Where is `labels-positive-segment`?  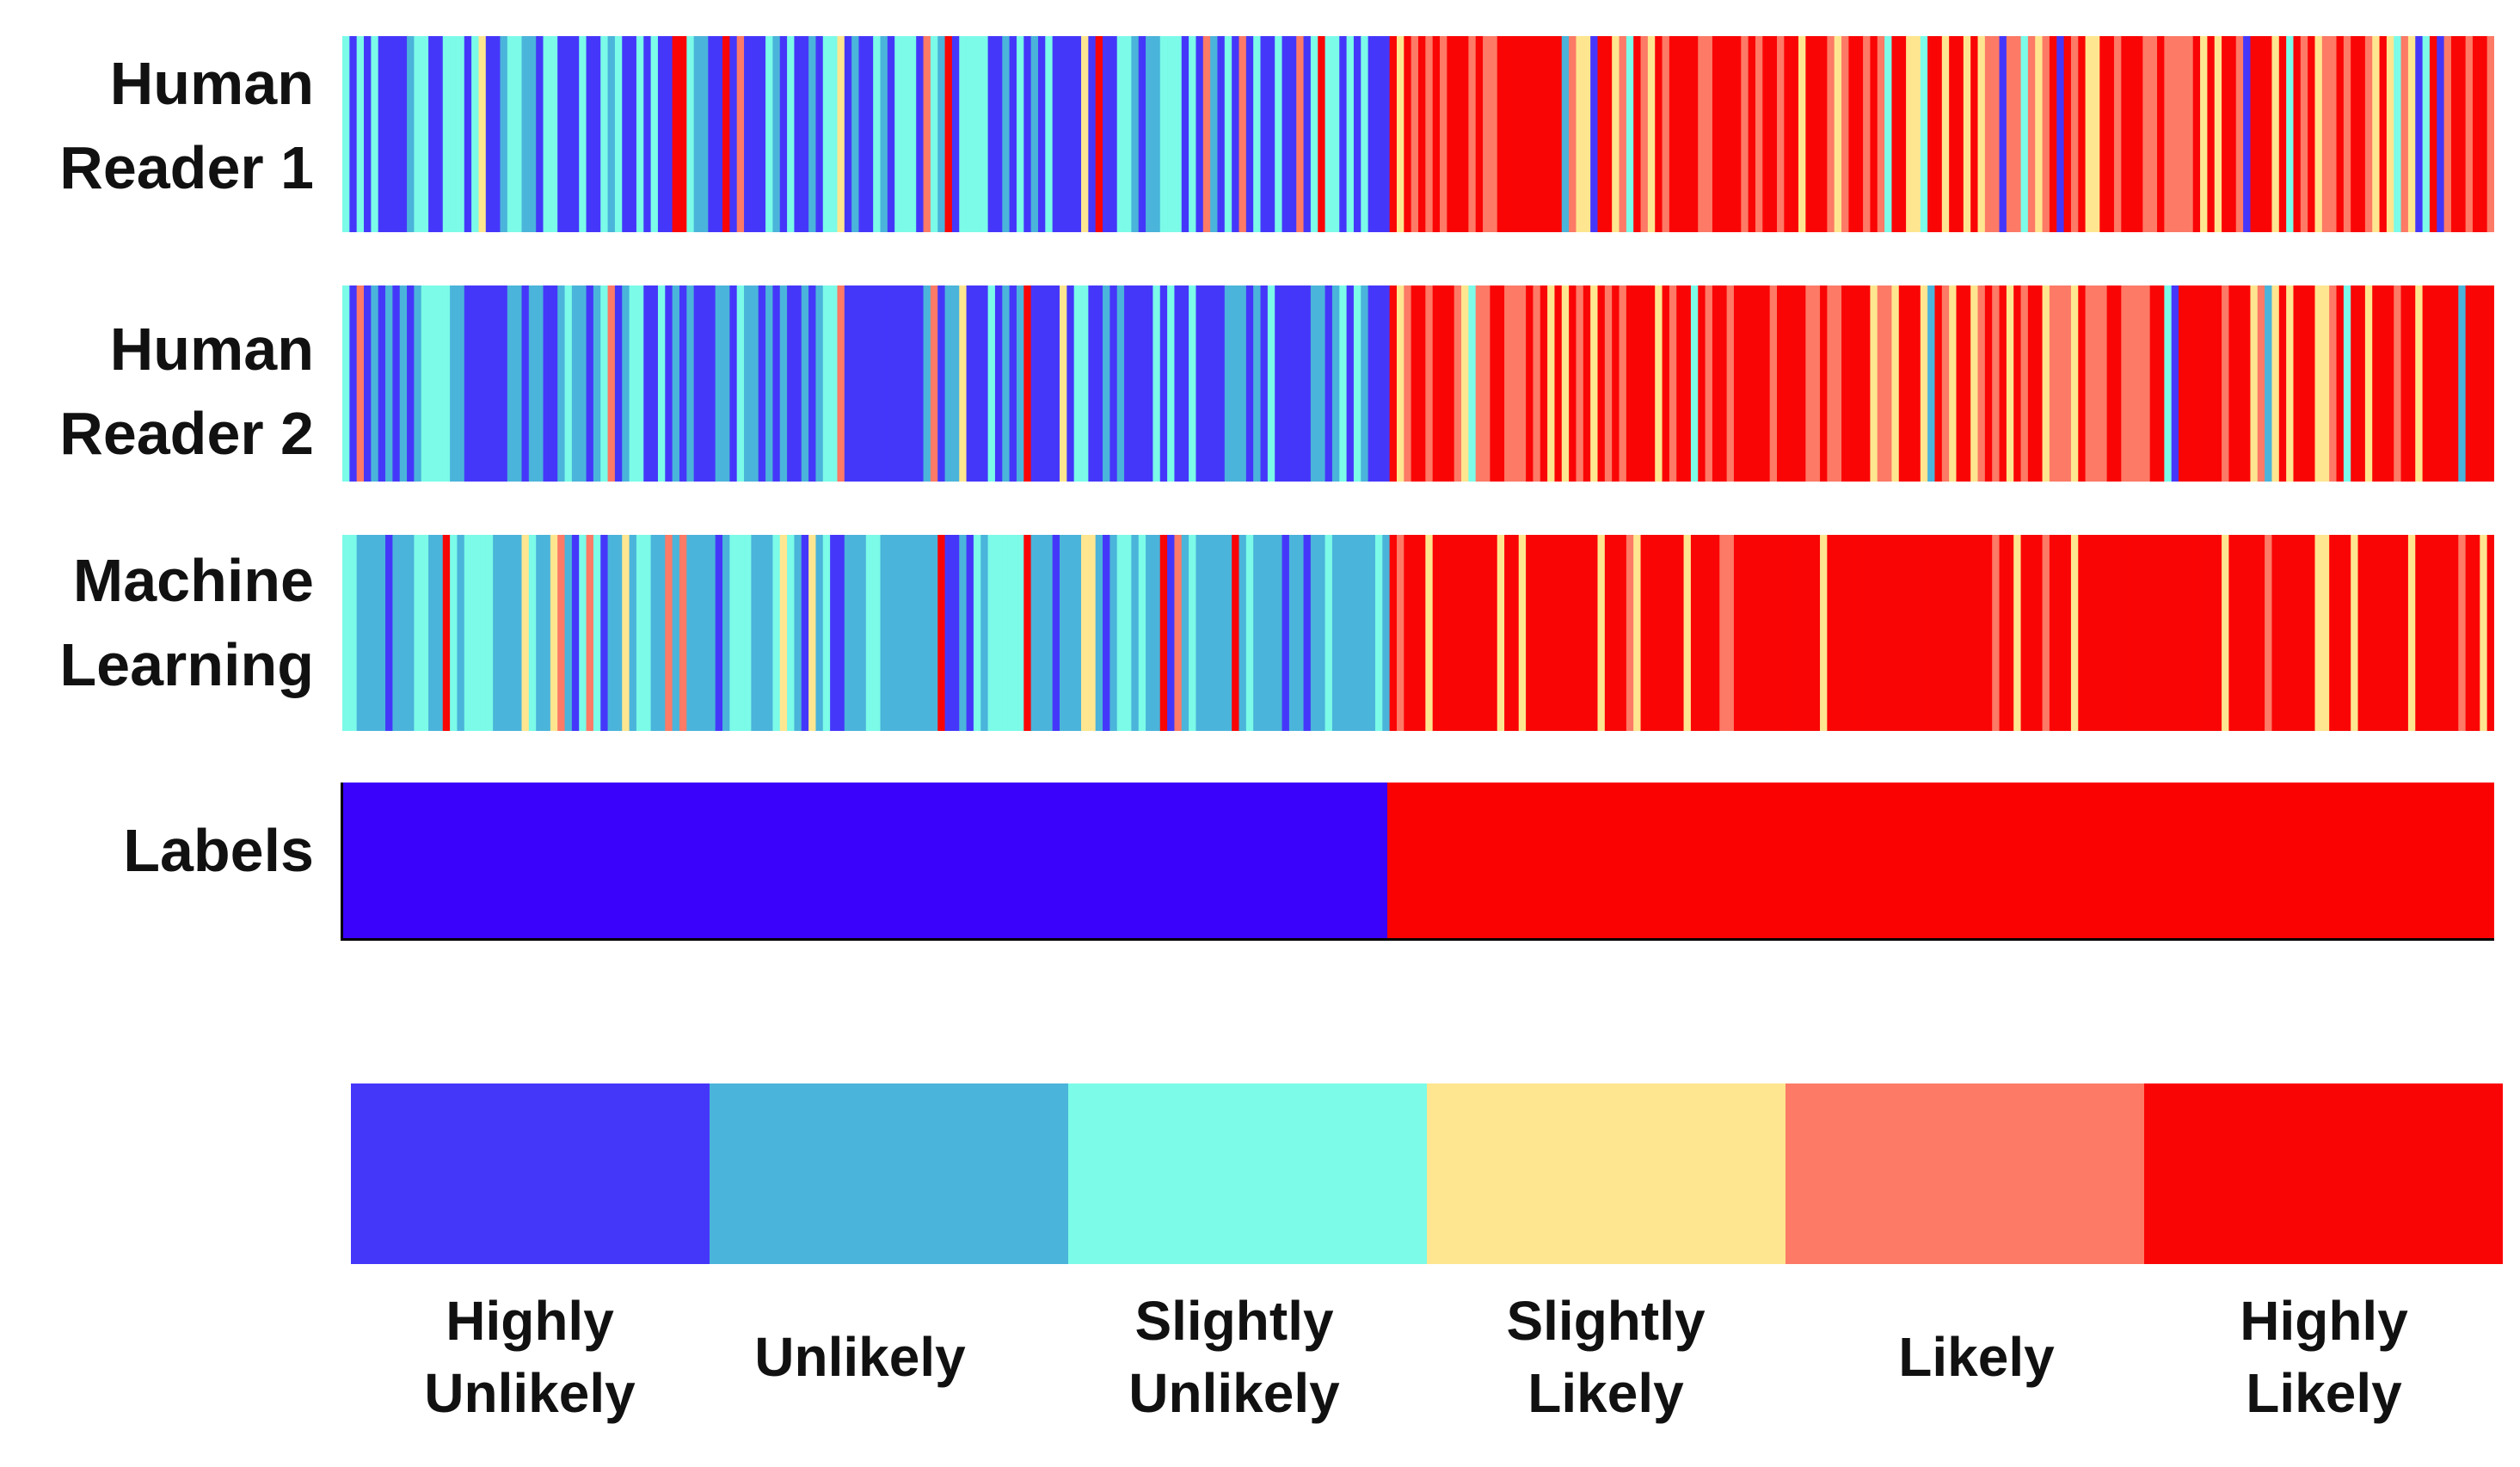 labels-positive-segment is located at coordinates (1940, 861).